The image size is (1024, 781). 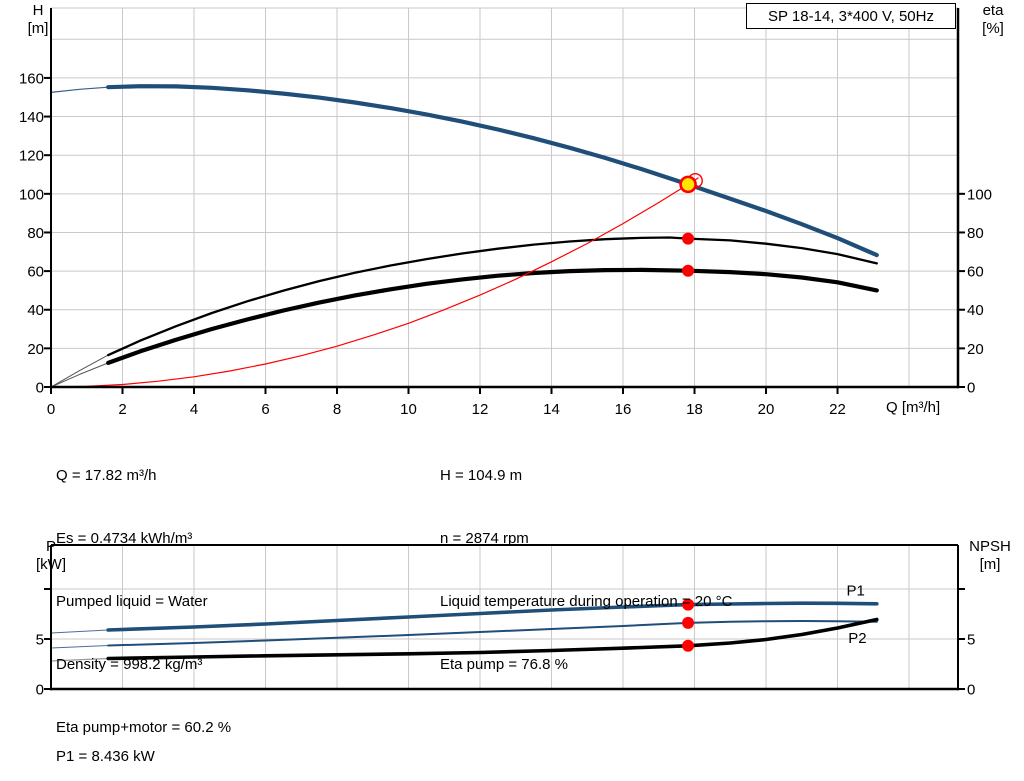 What do you see at coordinates (990, 555) in the screenshot?
I see `npsh-axis-label: NPSH [m]` at bounding box center [990, 555].